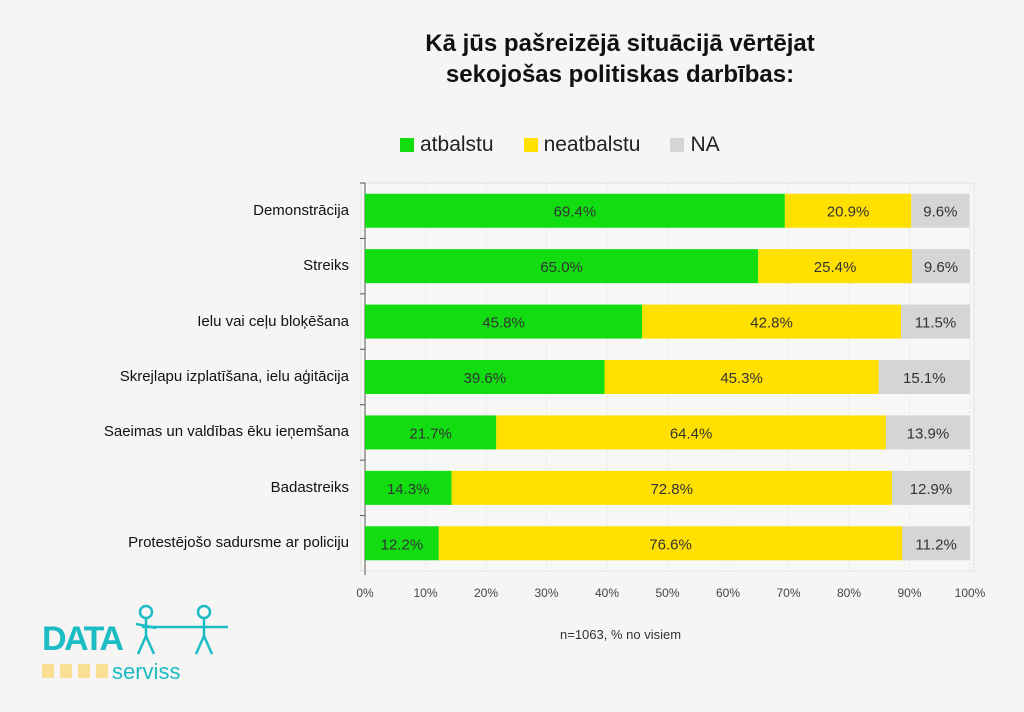  I want to click on svg-text: serviss, so click(146, 671).